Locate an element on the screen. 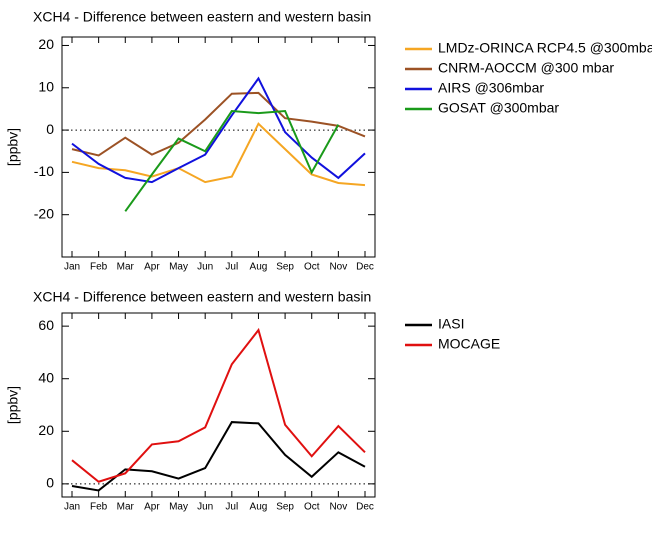 The image size is (652, 547). legend-label: LMDz-ORINCA RCP4.5 @300mbar is located at coordinates (545, 48).